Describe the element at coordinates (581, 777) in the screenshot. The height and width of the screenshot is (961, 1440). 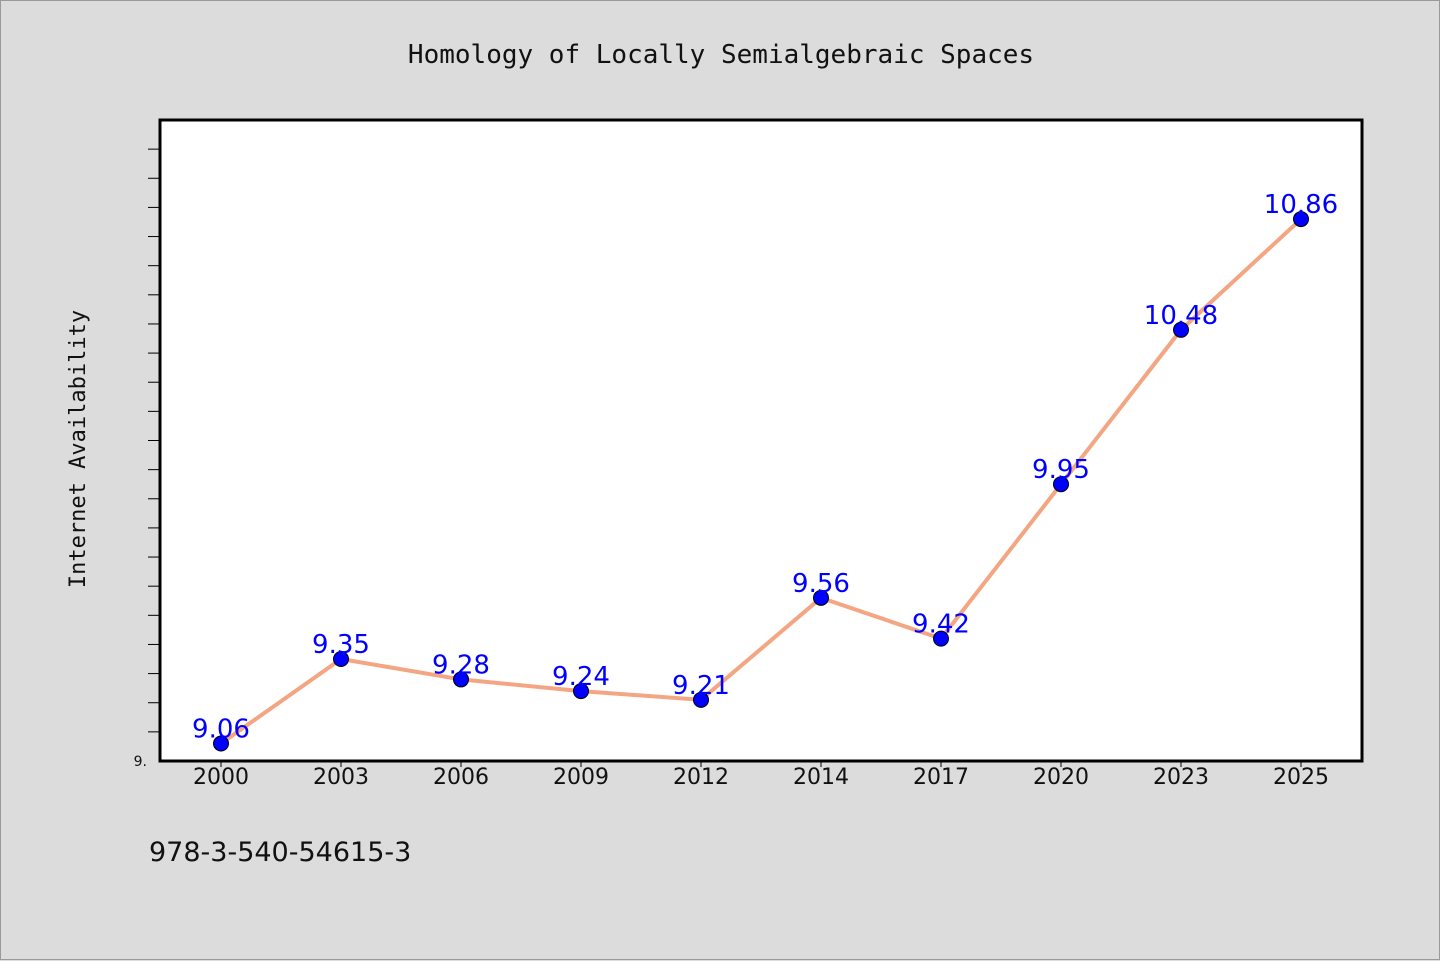
I see `x-axis-tick-label: 2009` at that location.